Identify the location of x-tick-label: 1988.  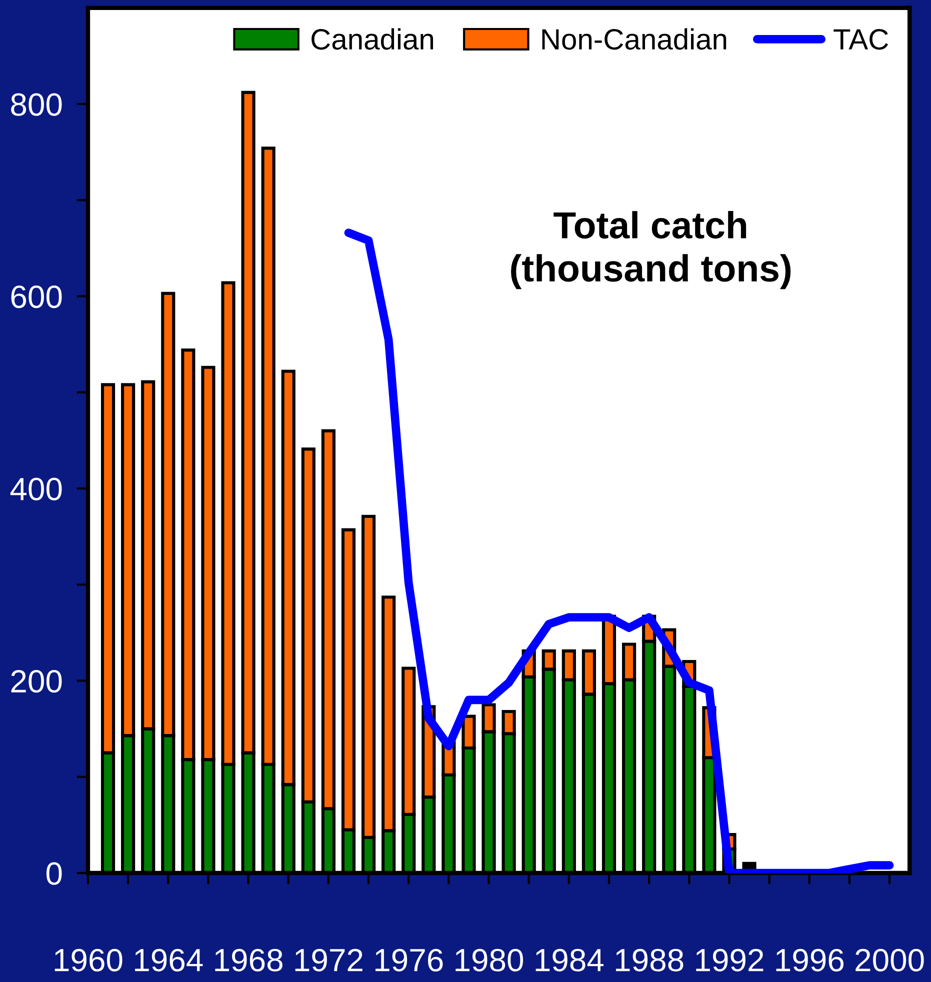
(650, 960).